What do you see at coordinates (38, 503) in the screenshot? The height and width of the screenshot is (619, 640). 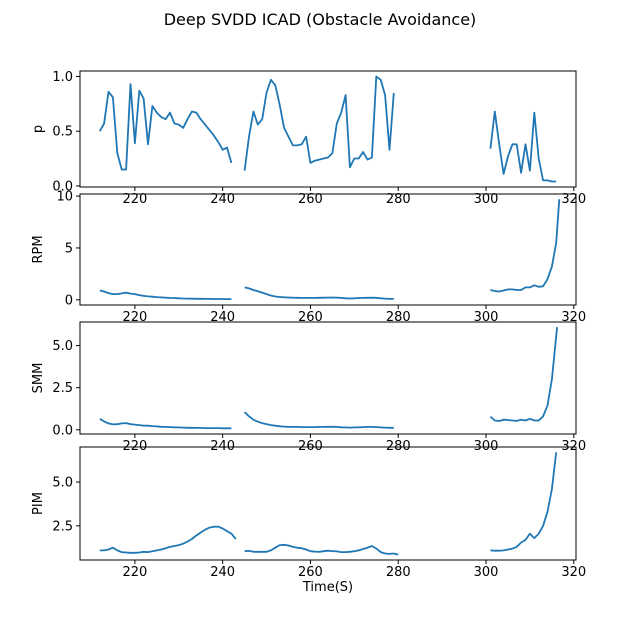 I see `y-axis-label: PIM` at bounding box center [38, 503].